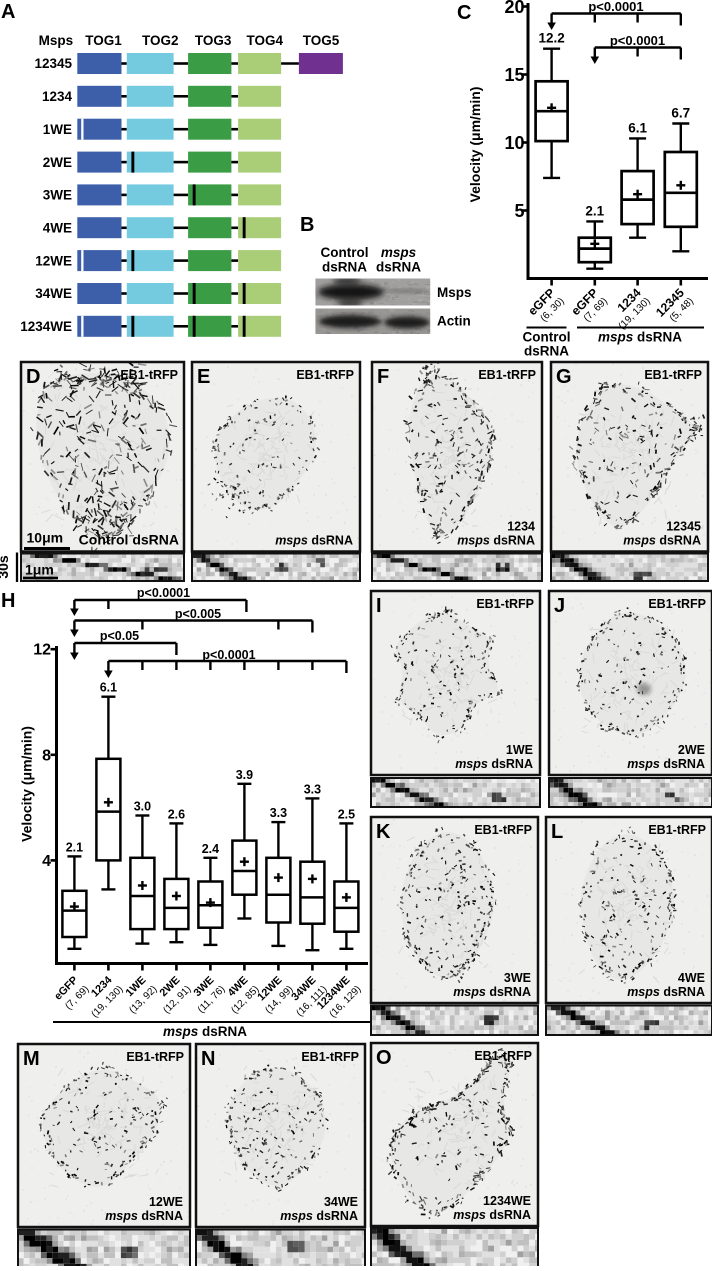 This screenshot has height=1271, width=712. I want to click on svg-text: G, so click(564, 377).